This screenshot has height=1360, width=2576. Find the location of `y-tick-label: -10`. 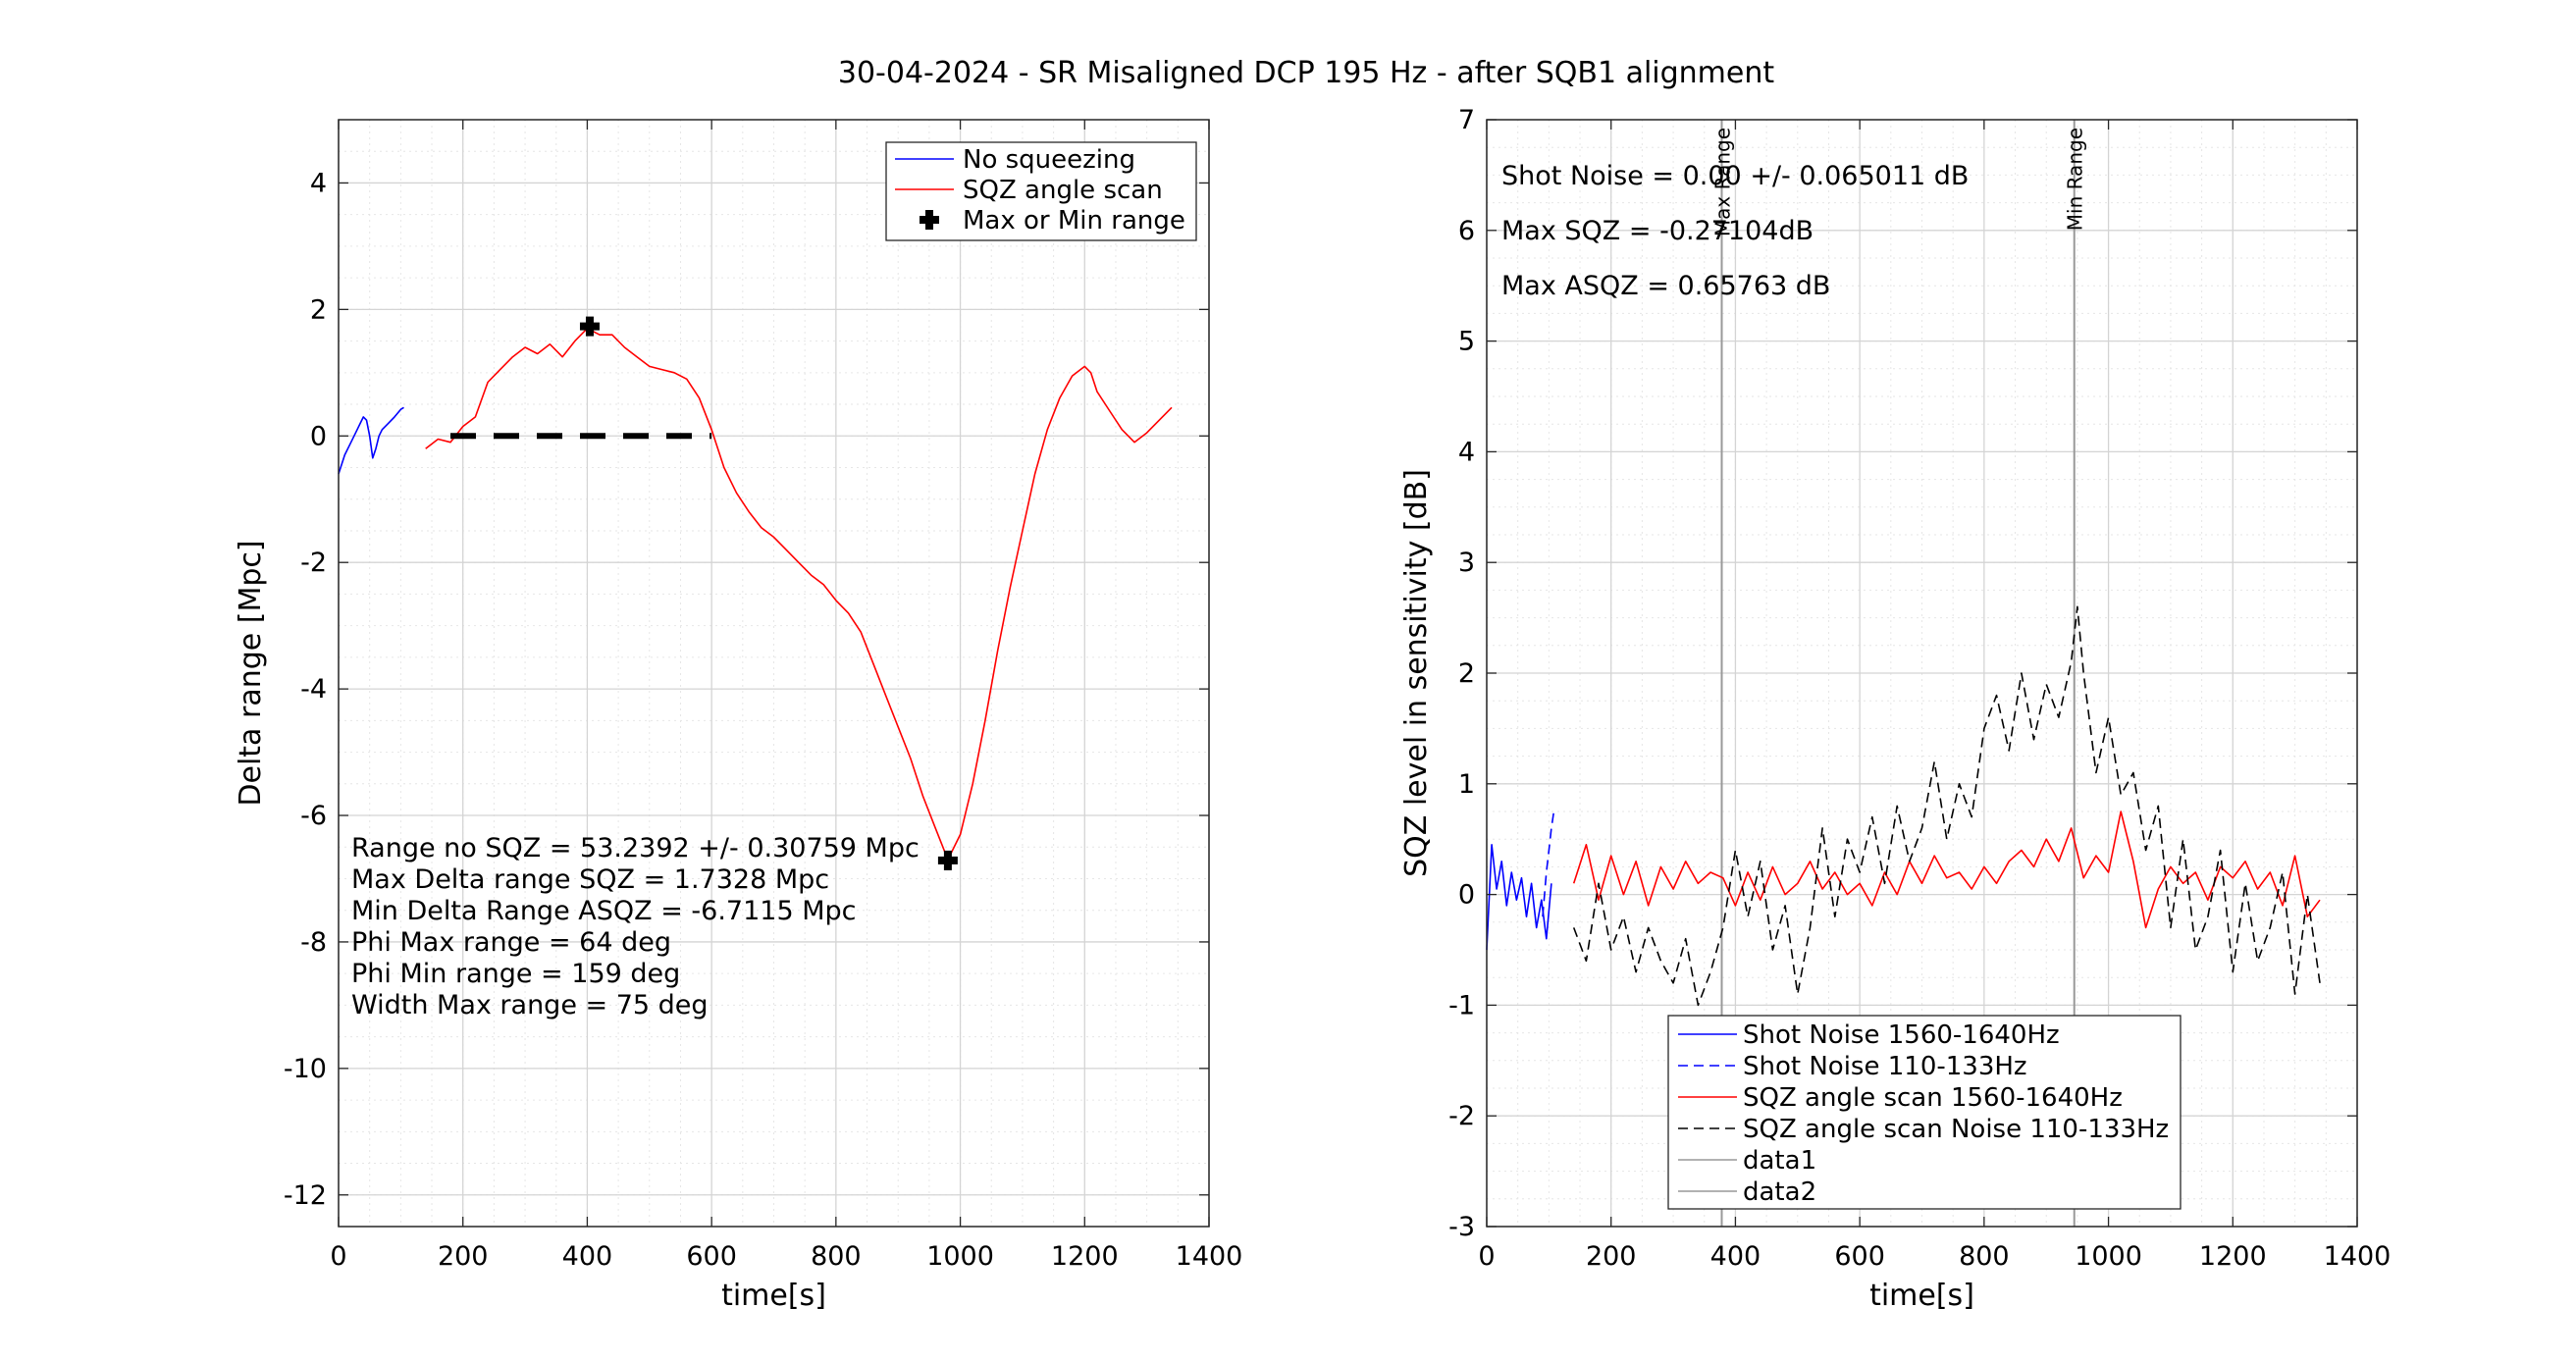

y-tick-label: -10 is located at coordinates (305, 1069).